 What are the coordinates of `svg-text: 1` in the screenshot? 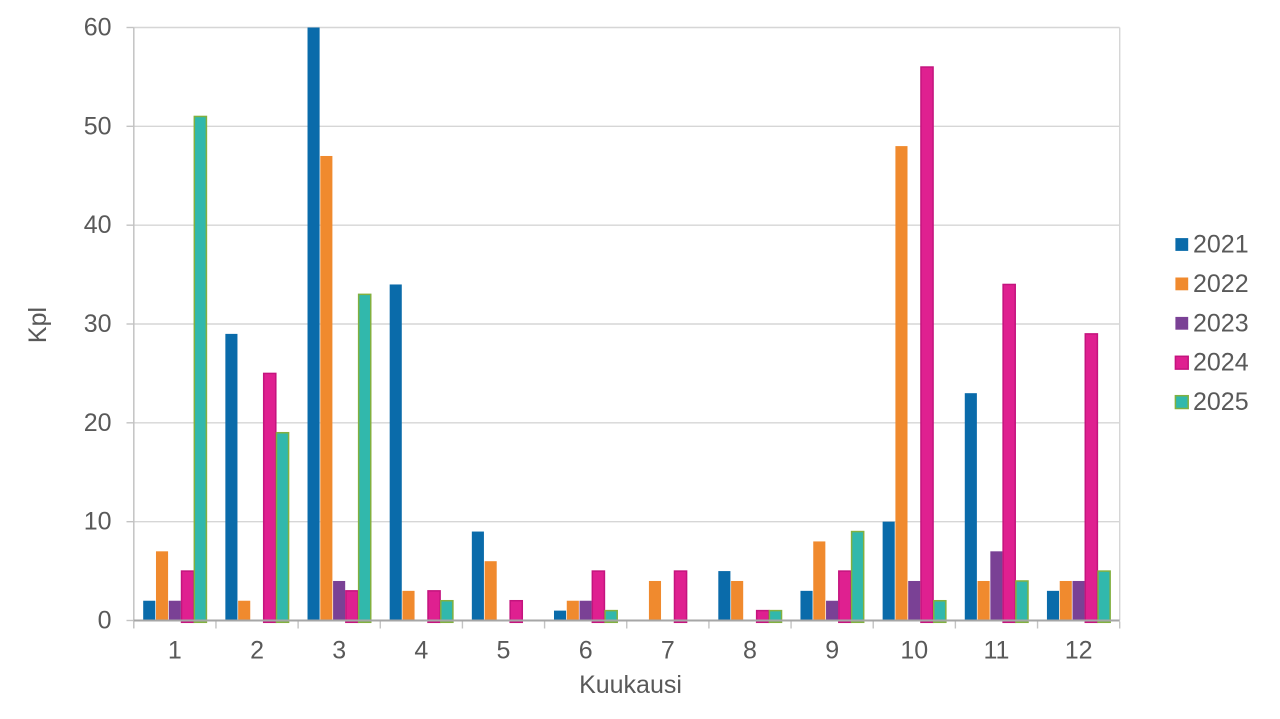 It's located at (175, 651).